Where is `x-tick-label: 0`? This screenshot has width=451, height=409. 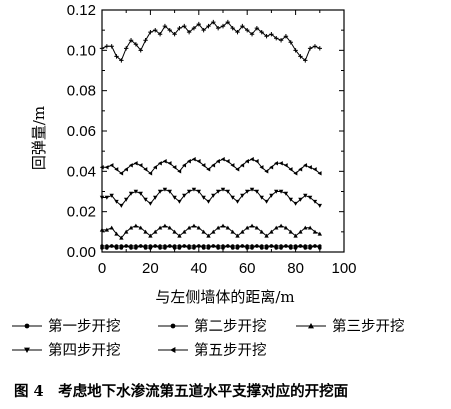 x-tick-label: 0 is located at coordinates (102, 268).